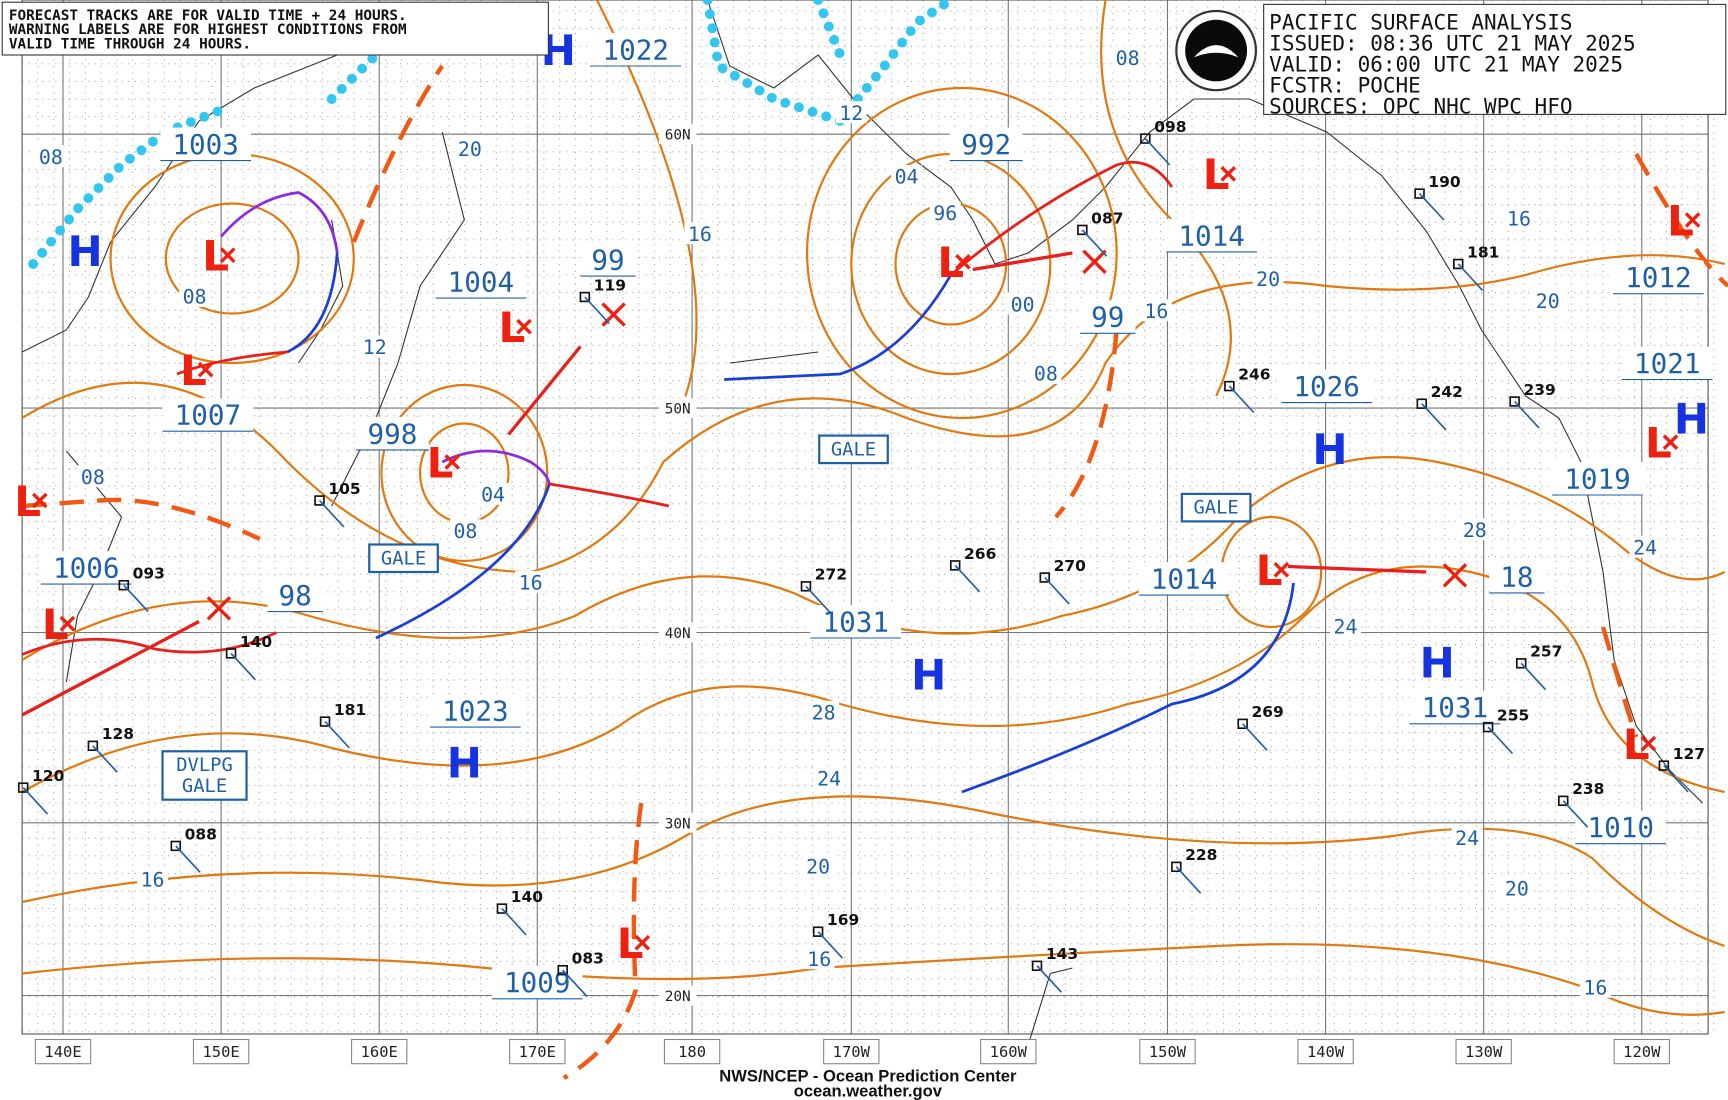 The width and height of the screenshot is (1728, 1100). Describe the element at coordinates (907, 177) in the screenshot. I see `isobar-label: 04` at that location.